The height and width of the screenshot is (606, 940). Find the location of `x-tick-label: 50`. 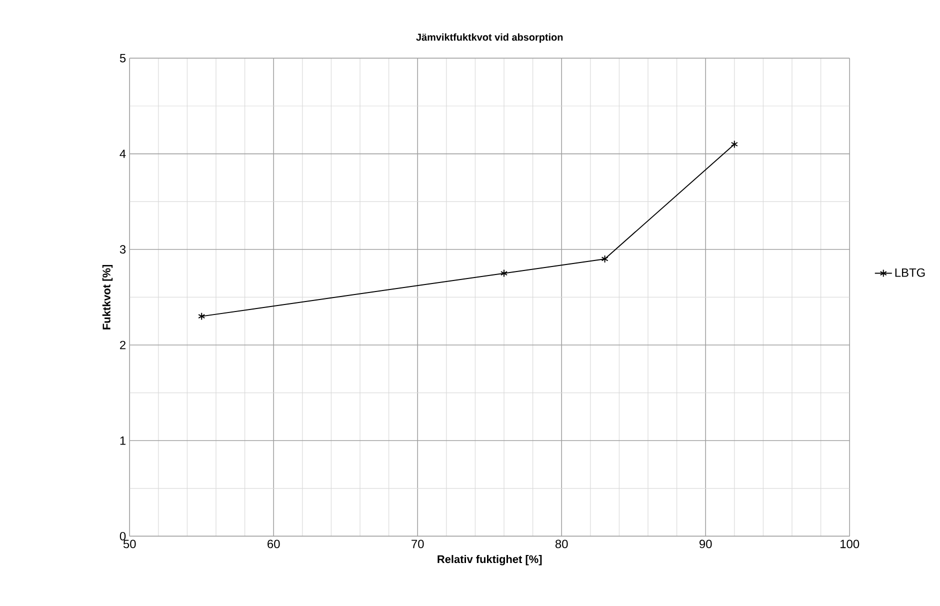

x-tick-label: 50 is located at coordinates (129, 544).